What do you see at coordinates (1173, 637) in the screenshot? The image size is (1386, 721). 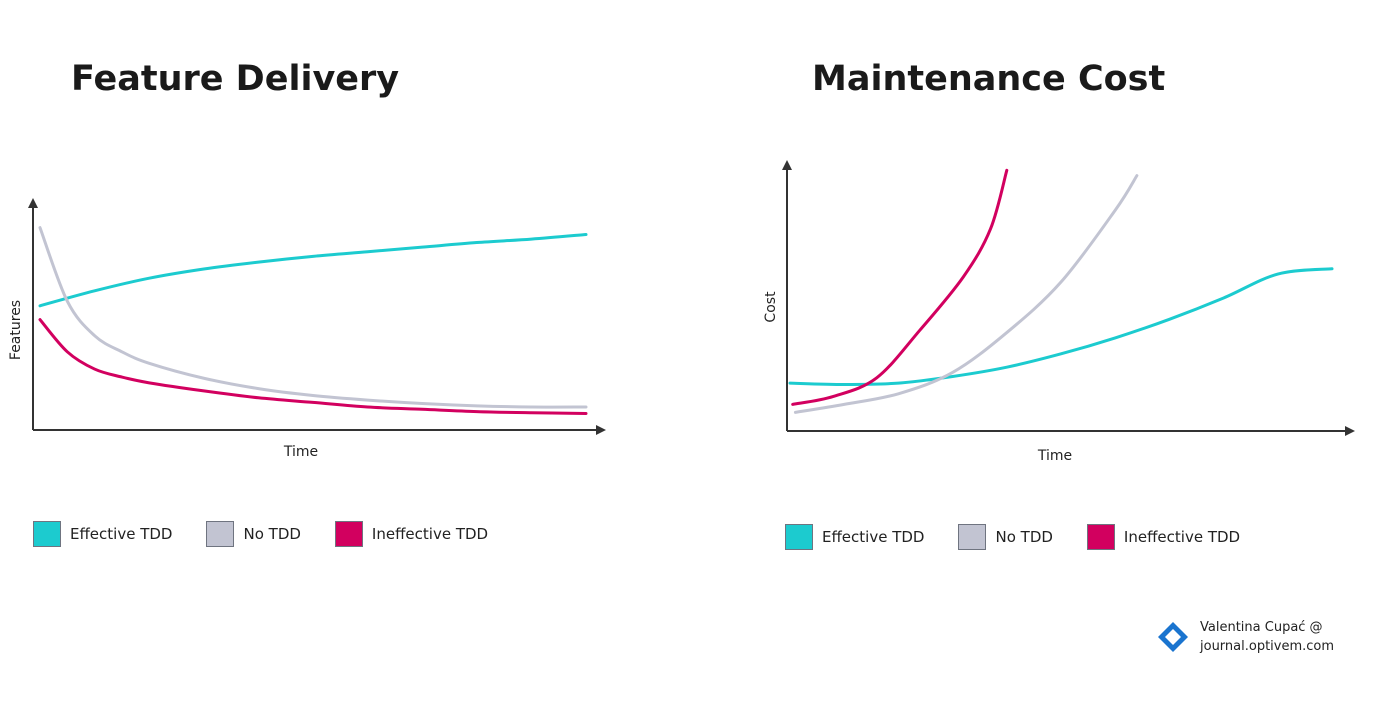 I see `diamond-logo-icon` at bounding box center [1173, 637].